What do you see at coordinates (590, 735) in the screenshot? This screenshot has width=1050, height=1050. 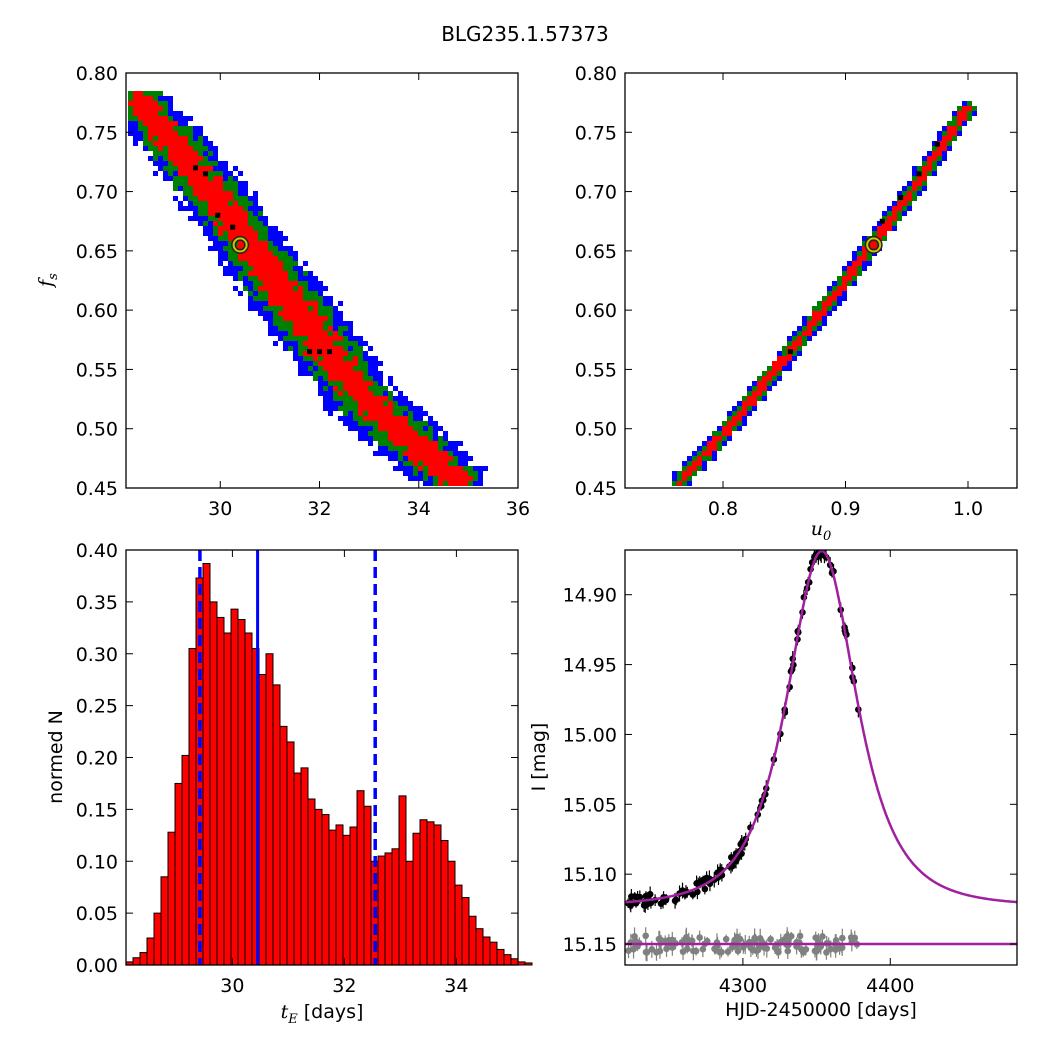 I see `y-tick-label: 15.00` at bounding box center [590, 735].